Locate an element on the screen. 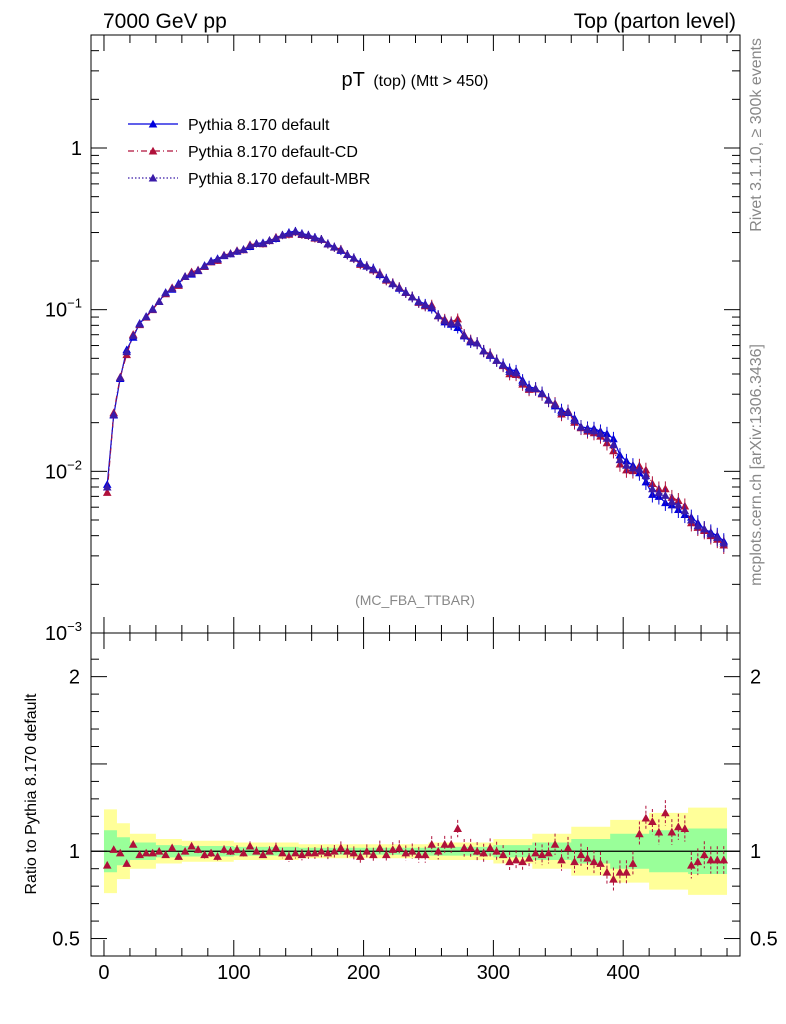 The width and height of the screenshot is (786, 1024). legend-label: Pythia 8.170 default-CD is located at coordinates (273, 152).